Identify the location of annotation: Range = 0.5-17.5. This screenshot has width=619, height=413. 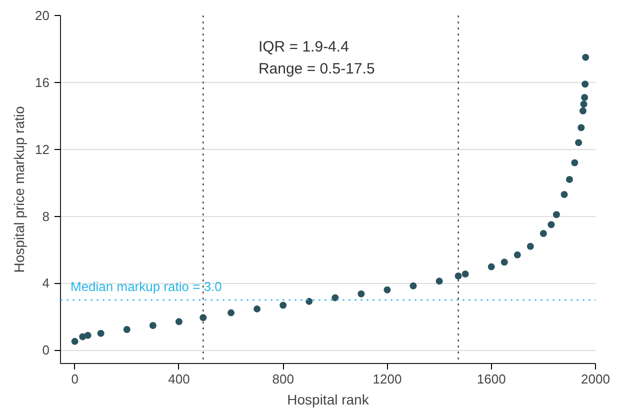
(316, 69).